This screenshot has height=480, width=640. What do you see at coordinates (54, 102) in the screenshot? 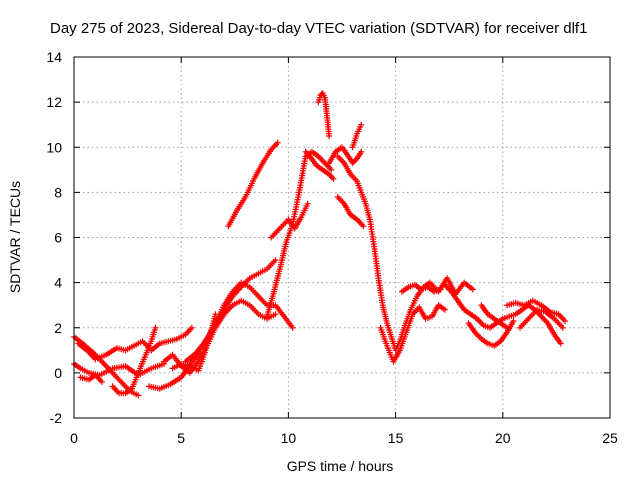
I see `y-tick-label: 12` at bounding box center [54, 102].